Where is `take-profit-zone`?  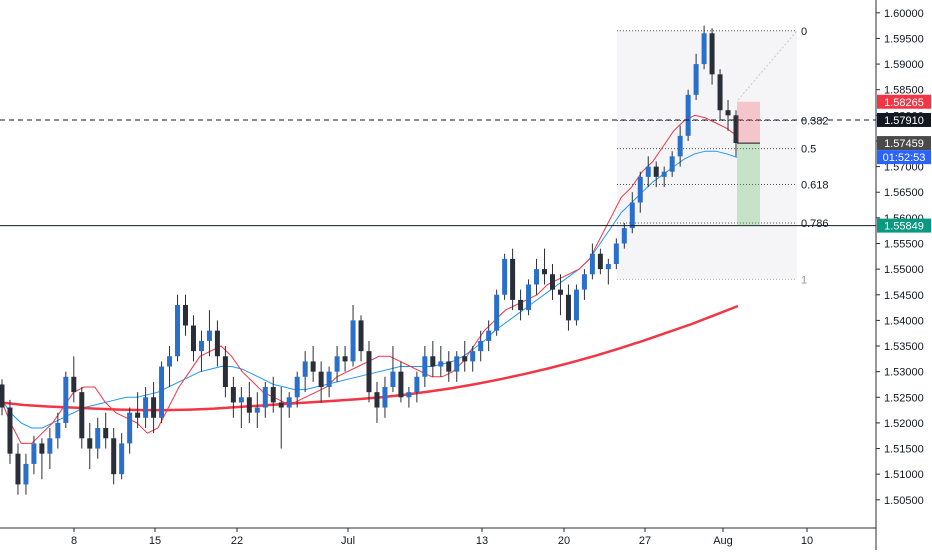
take-profit-zone is located at coordinates (748, 184).